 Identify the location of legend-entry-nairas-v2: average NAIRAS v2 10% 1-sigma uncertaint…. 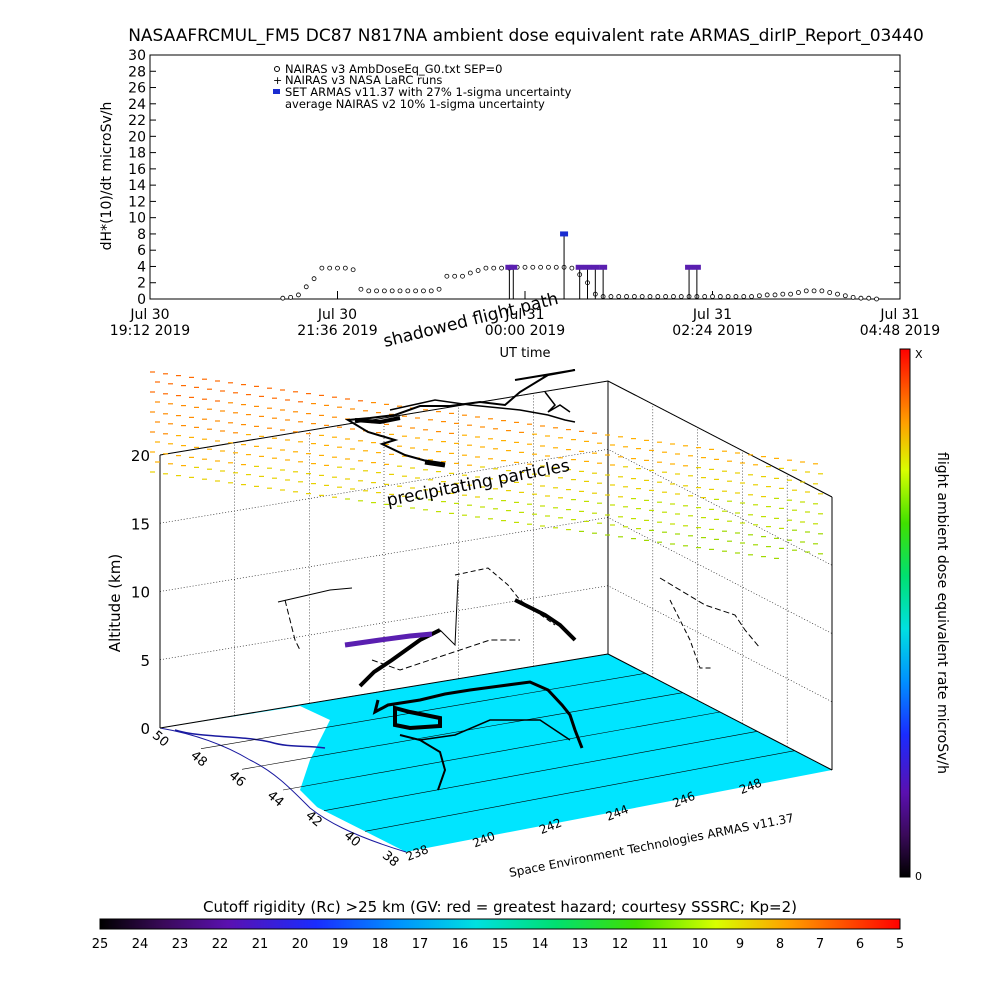
(415, 104).